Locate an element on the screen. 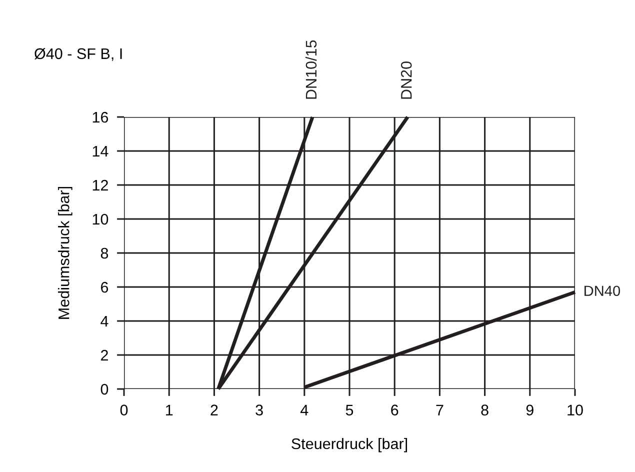  y-tick-label: 4 is located at coordinates (104, 321).